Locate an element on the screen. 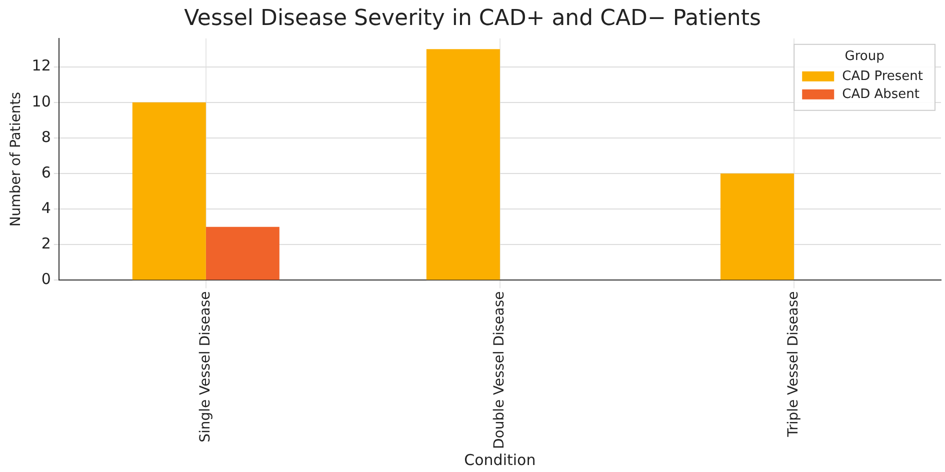  x-axis-title: Condition is located at coordinates (500, 459).